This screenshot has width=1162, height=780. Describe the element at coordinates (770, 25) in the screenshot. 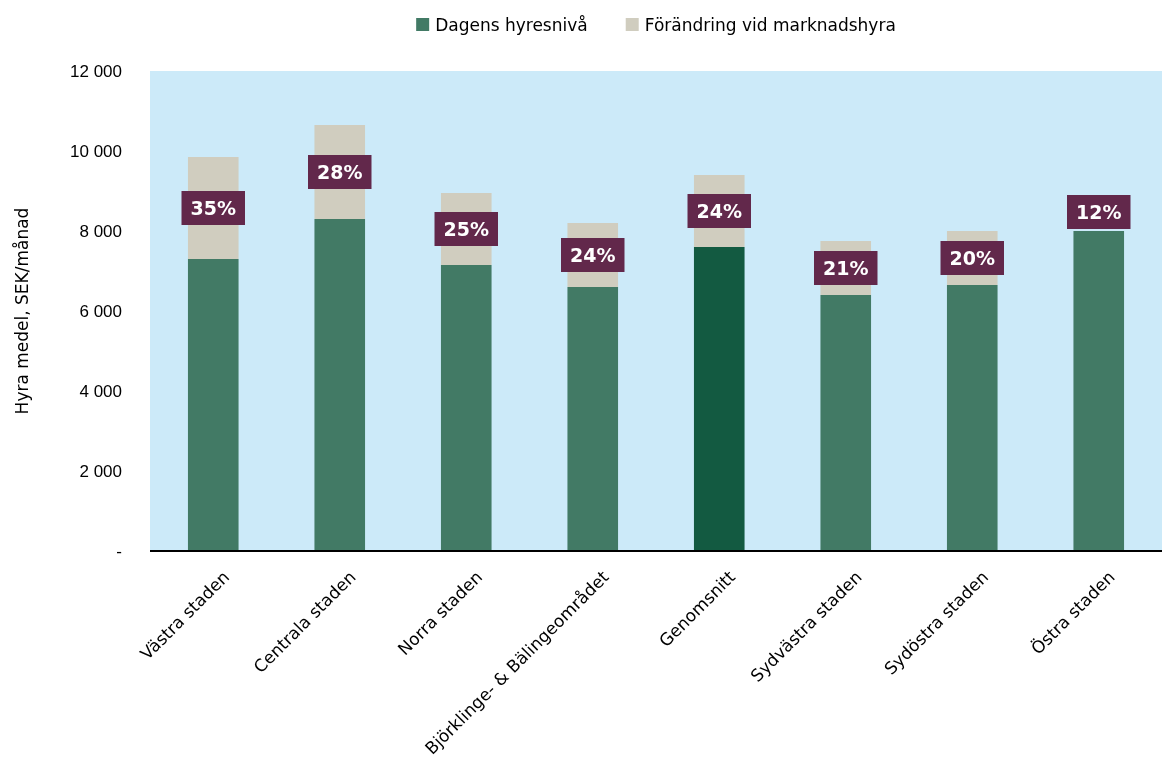

I see `legend-label: Förändring vid marknadshyra` at that location.